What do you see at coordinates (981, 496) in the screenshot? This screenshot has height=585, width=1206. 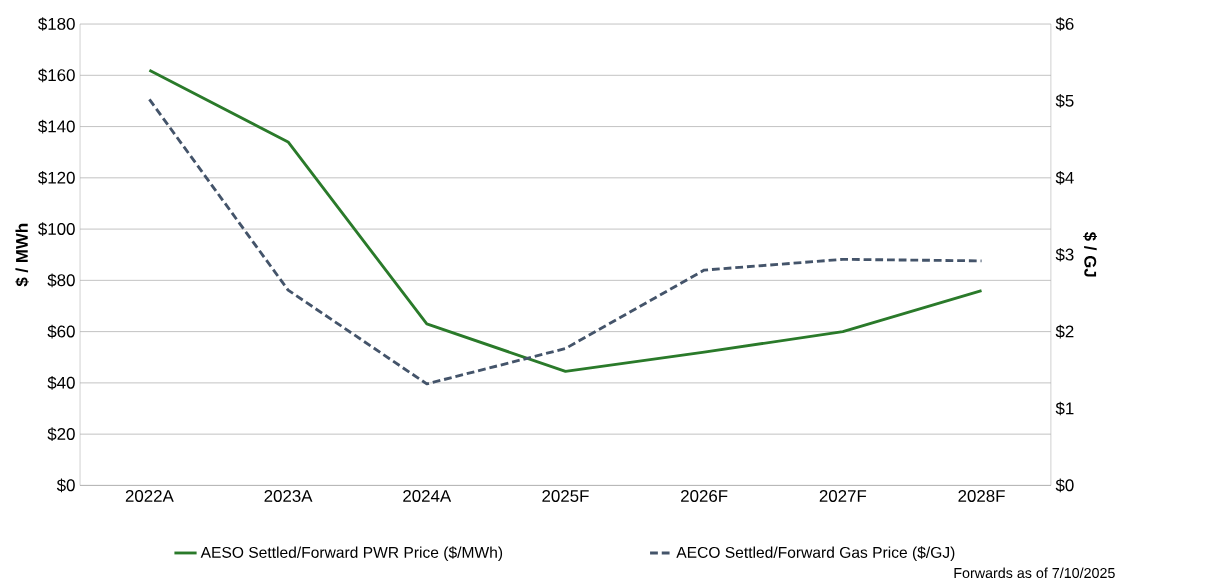 I see `x-tick-label: 2028F` at bounding box center [981, 496].